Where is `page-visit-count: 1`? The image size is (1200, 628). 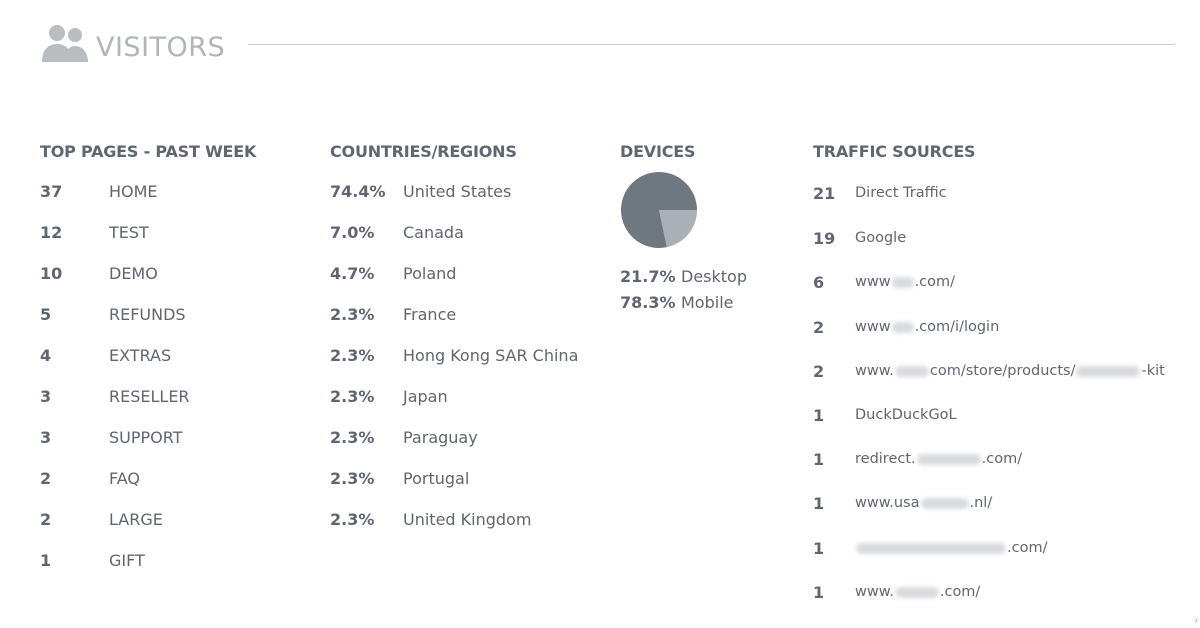 page-visit-count: 1 is located at coordinates (46, 560).